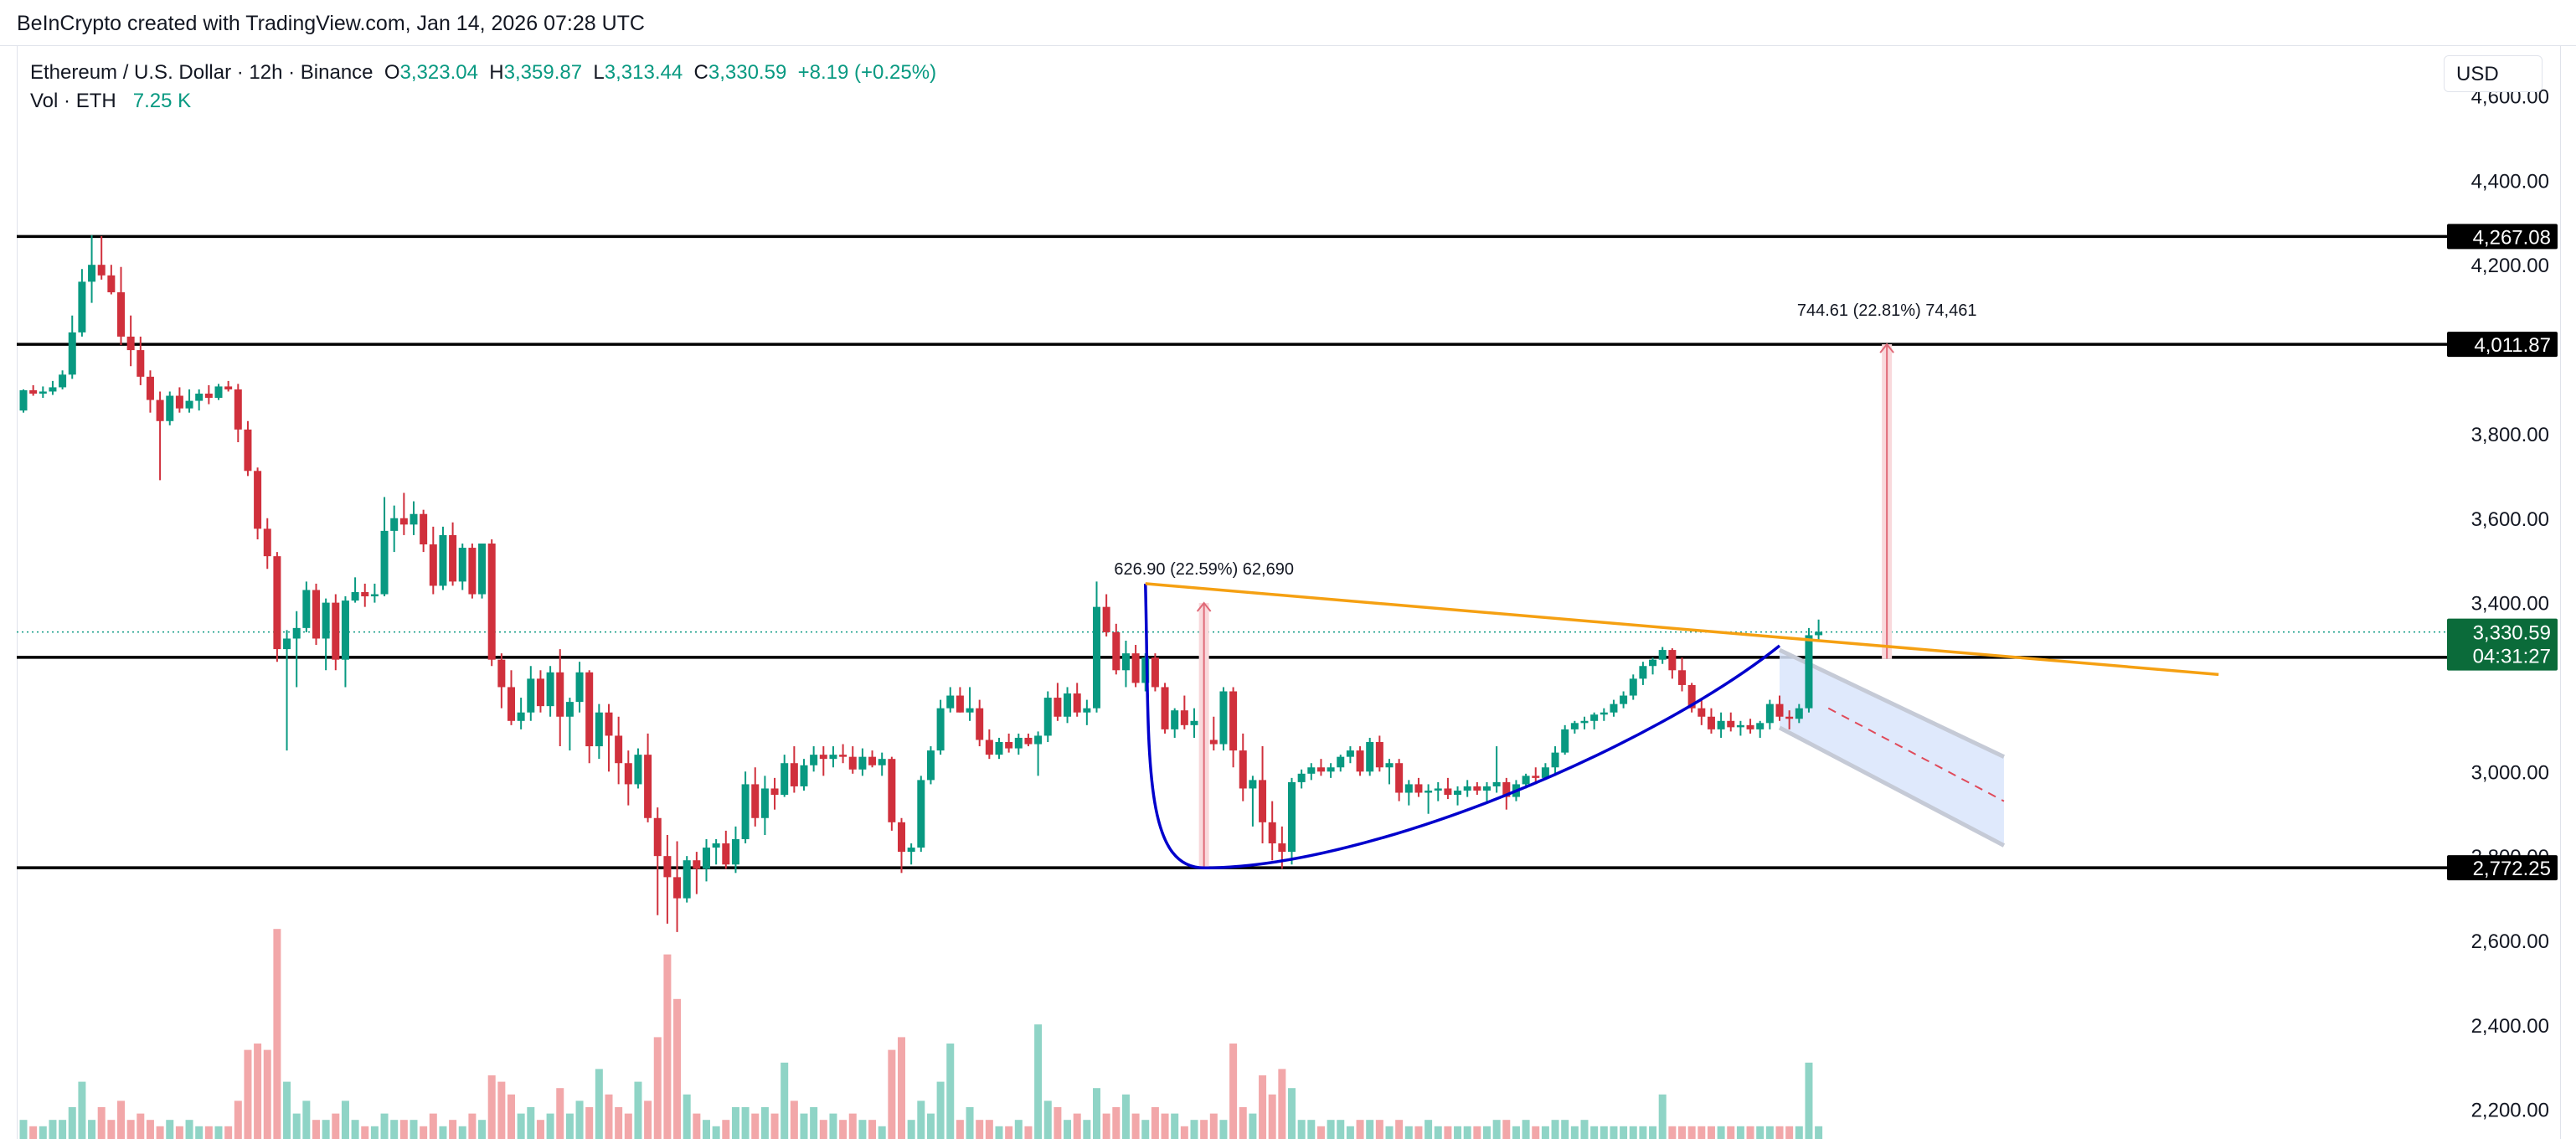  I want to click on legend-volume-row: Vol · ETH 7.25 K, so click(483, 101).